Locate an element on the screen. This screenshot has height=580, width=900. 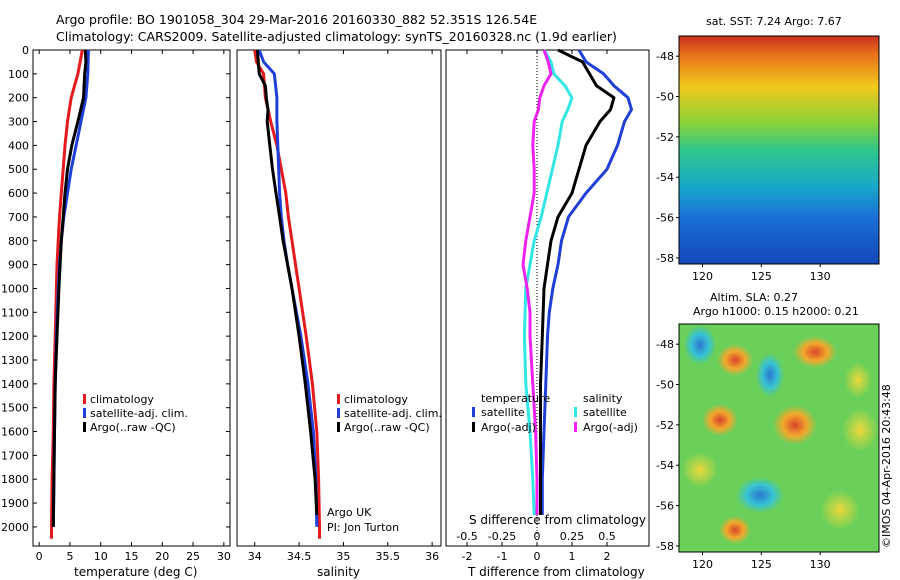
difference-lines is located at coordinates (577, 282).